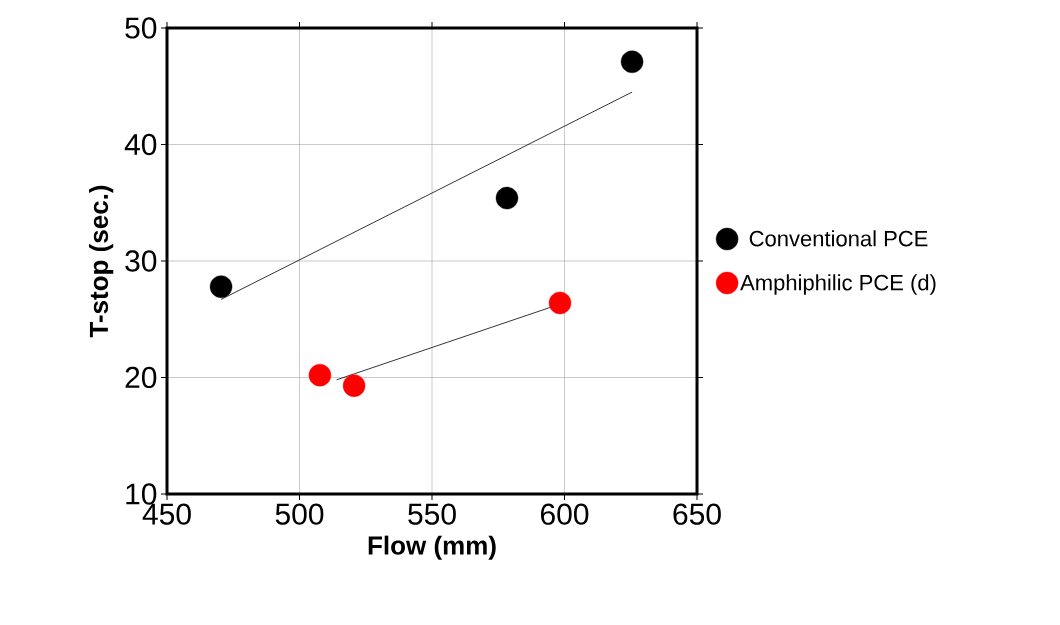 The width and height of the screenshot is (1060, 625). Describe the element at coordinates (141, 377) in the screenshot. I see `y-tick-label: 20` at that location.